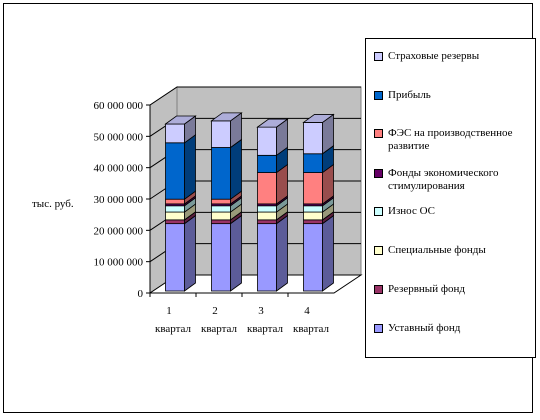 The image size is (540, 420). Describe the element at coordinates (261, 311) in the screenshot. I see `x-tick-label-number: 3` at that location.